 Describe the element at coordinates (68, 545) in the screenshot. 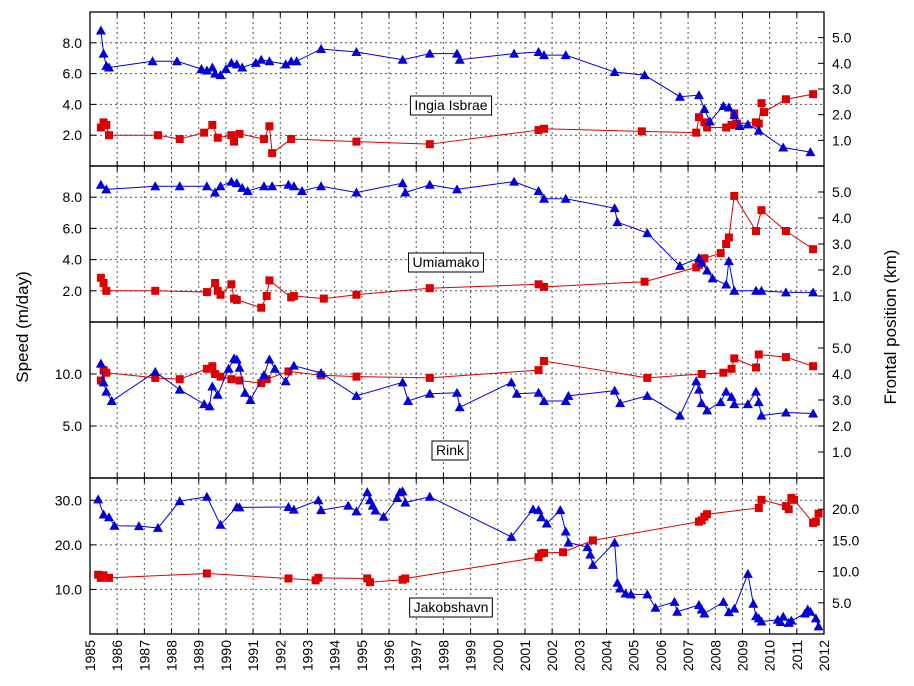

I see `left-tick-label: 20.0` at that location.